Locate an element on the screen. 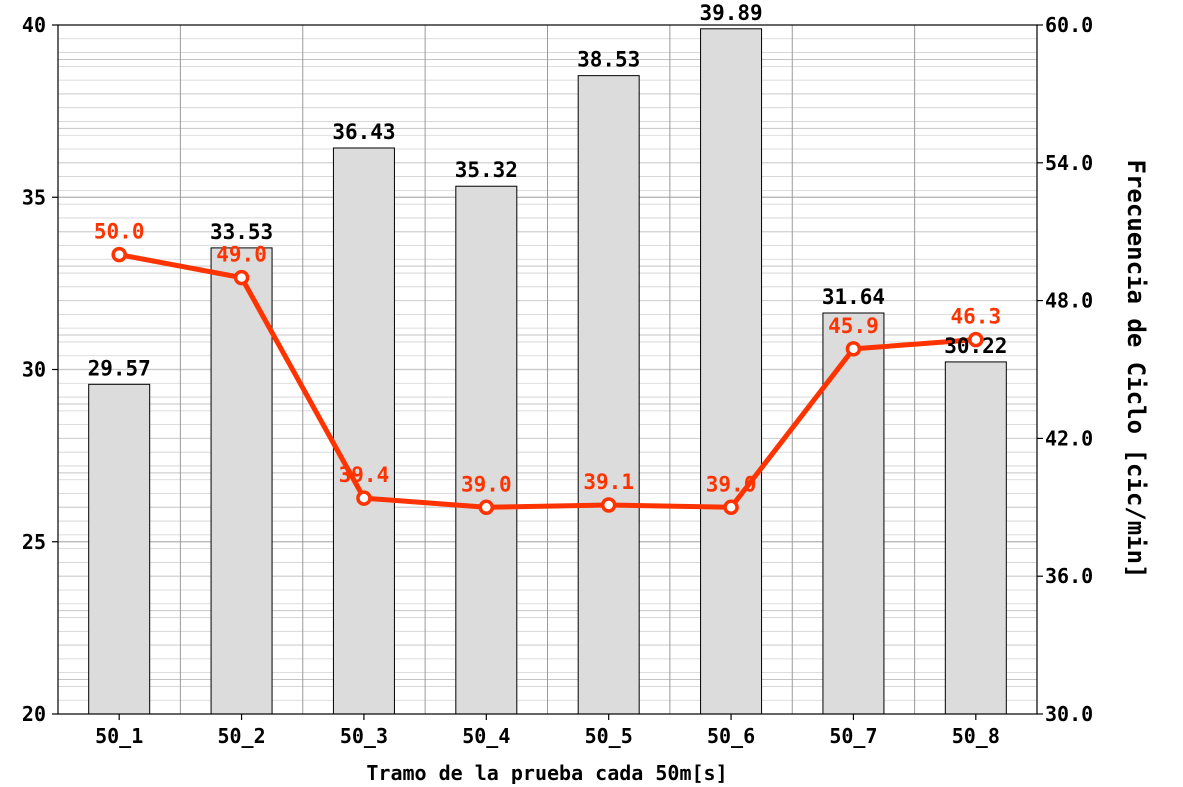 This screenshot has width=1183, height=787. bar-value-label: 31.64 is located at coordinates (853, 297).